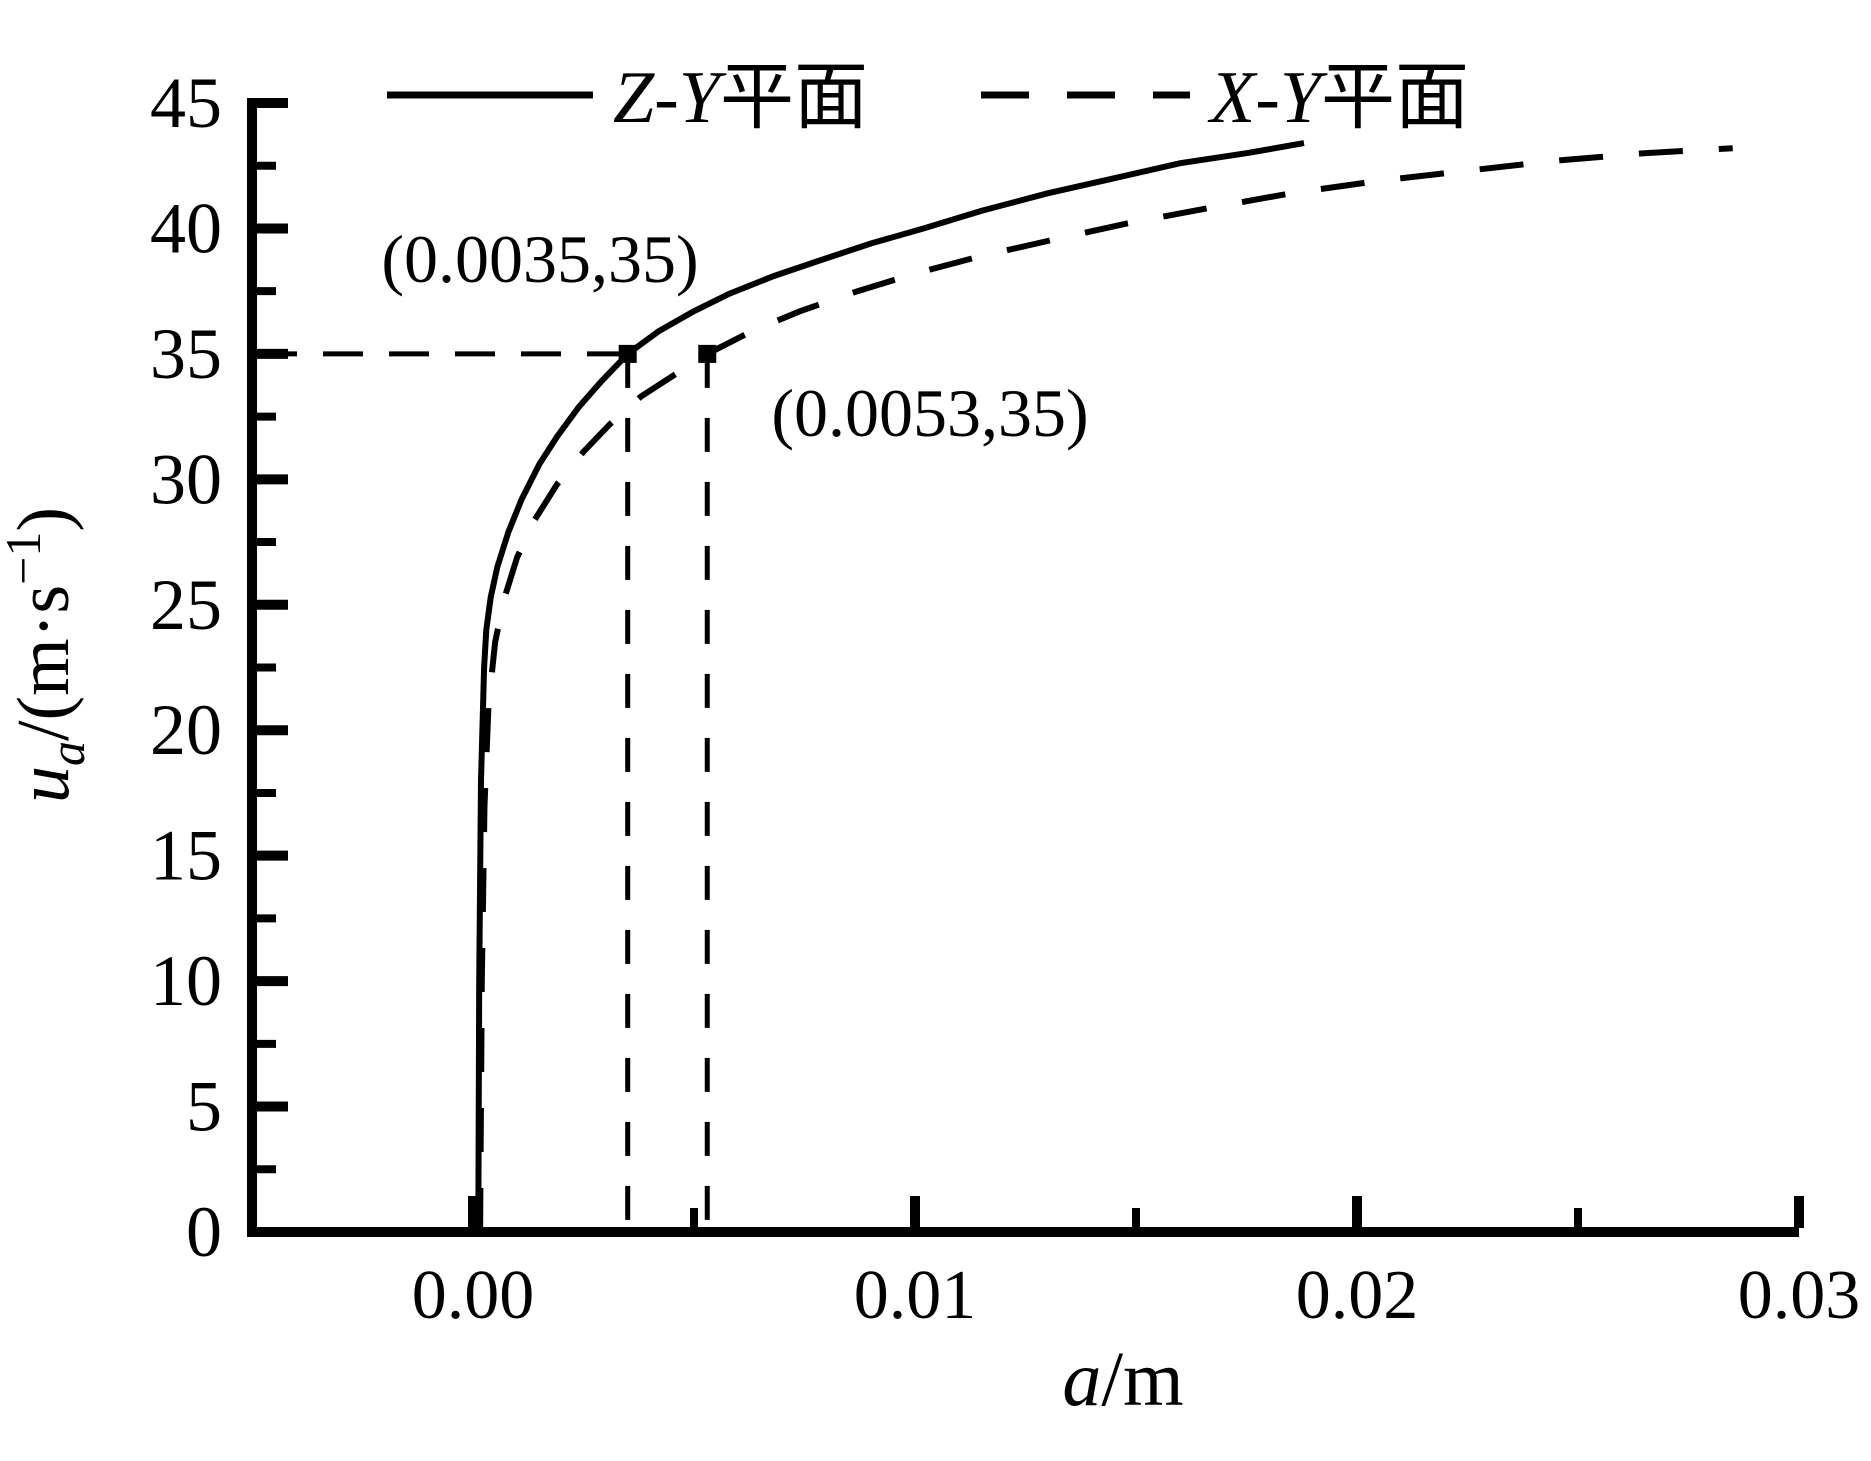 This screenshot has width=1871, height=1461. What do you see at coordinates (47, 655) in the screenshot?
I see `y-axis-title: ua/(m·s−1)` at bounding box center [47, 655].